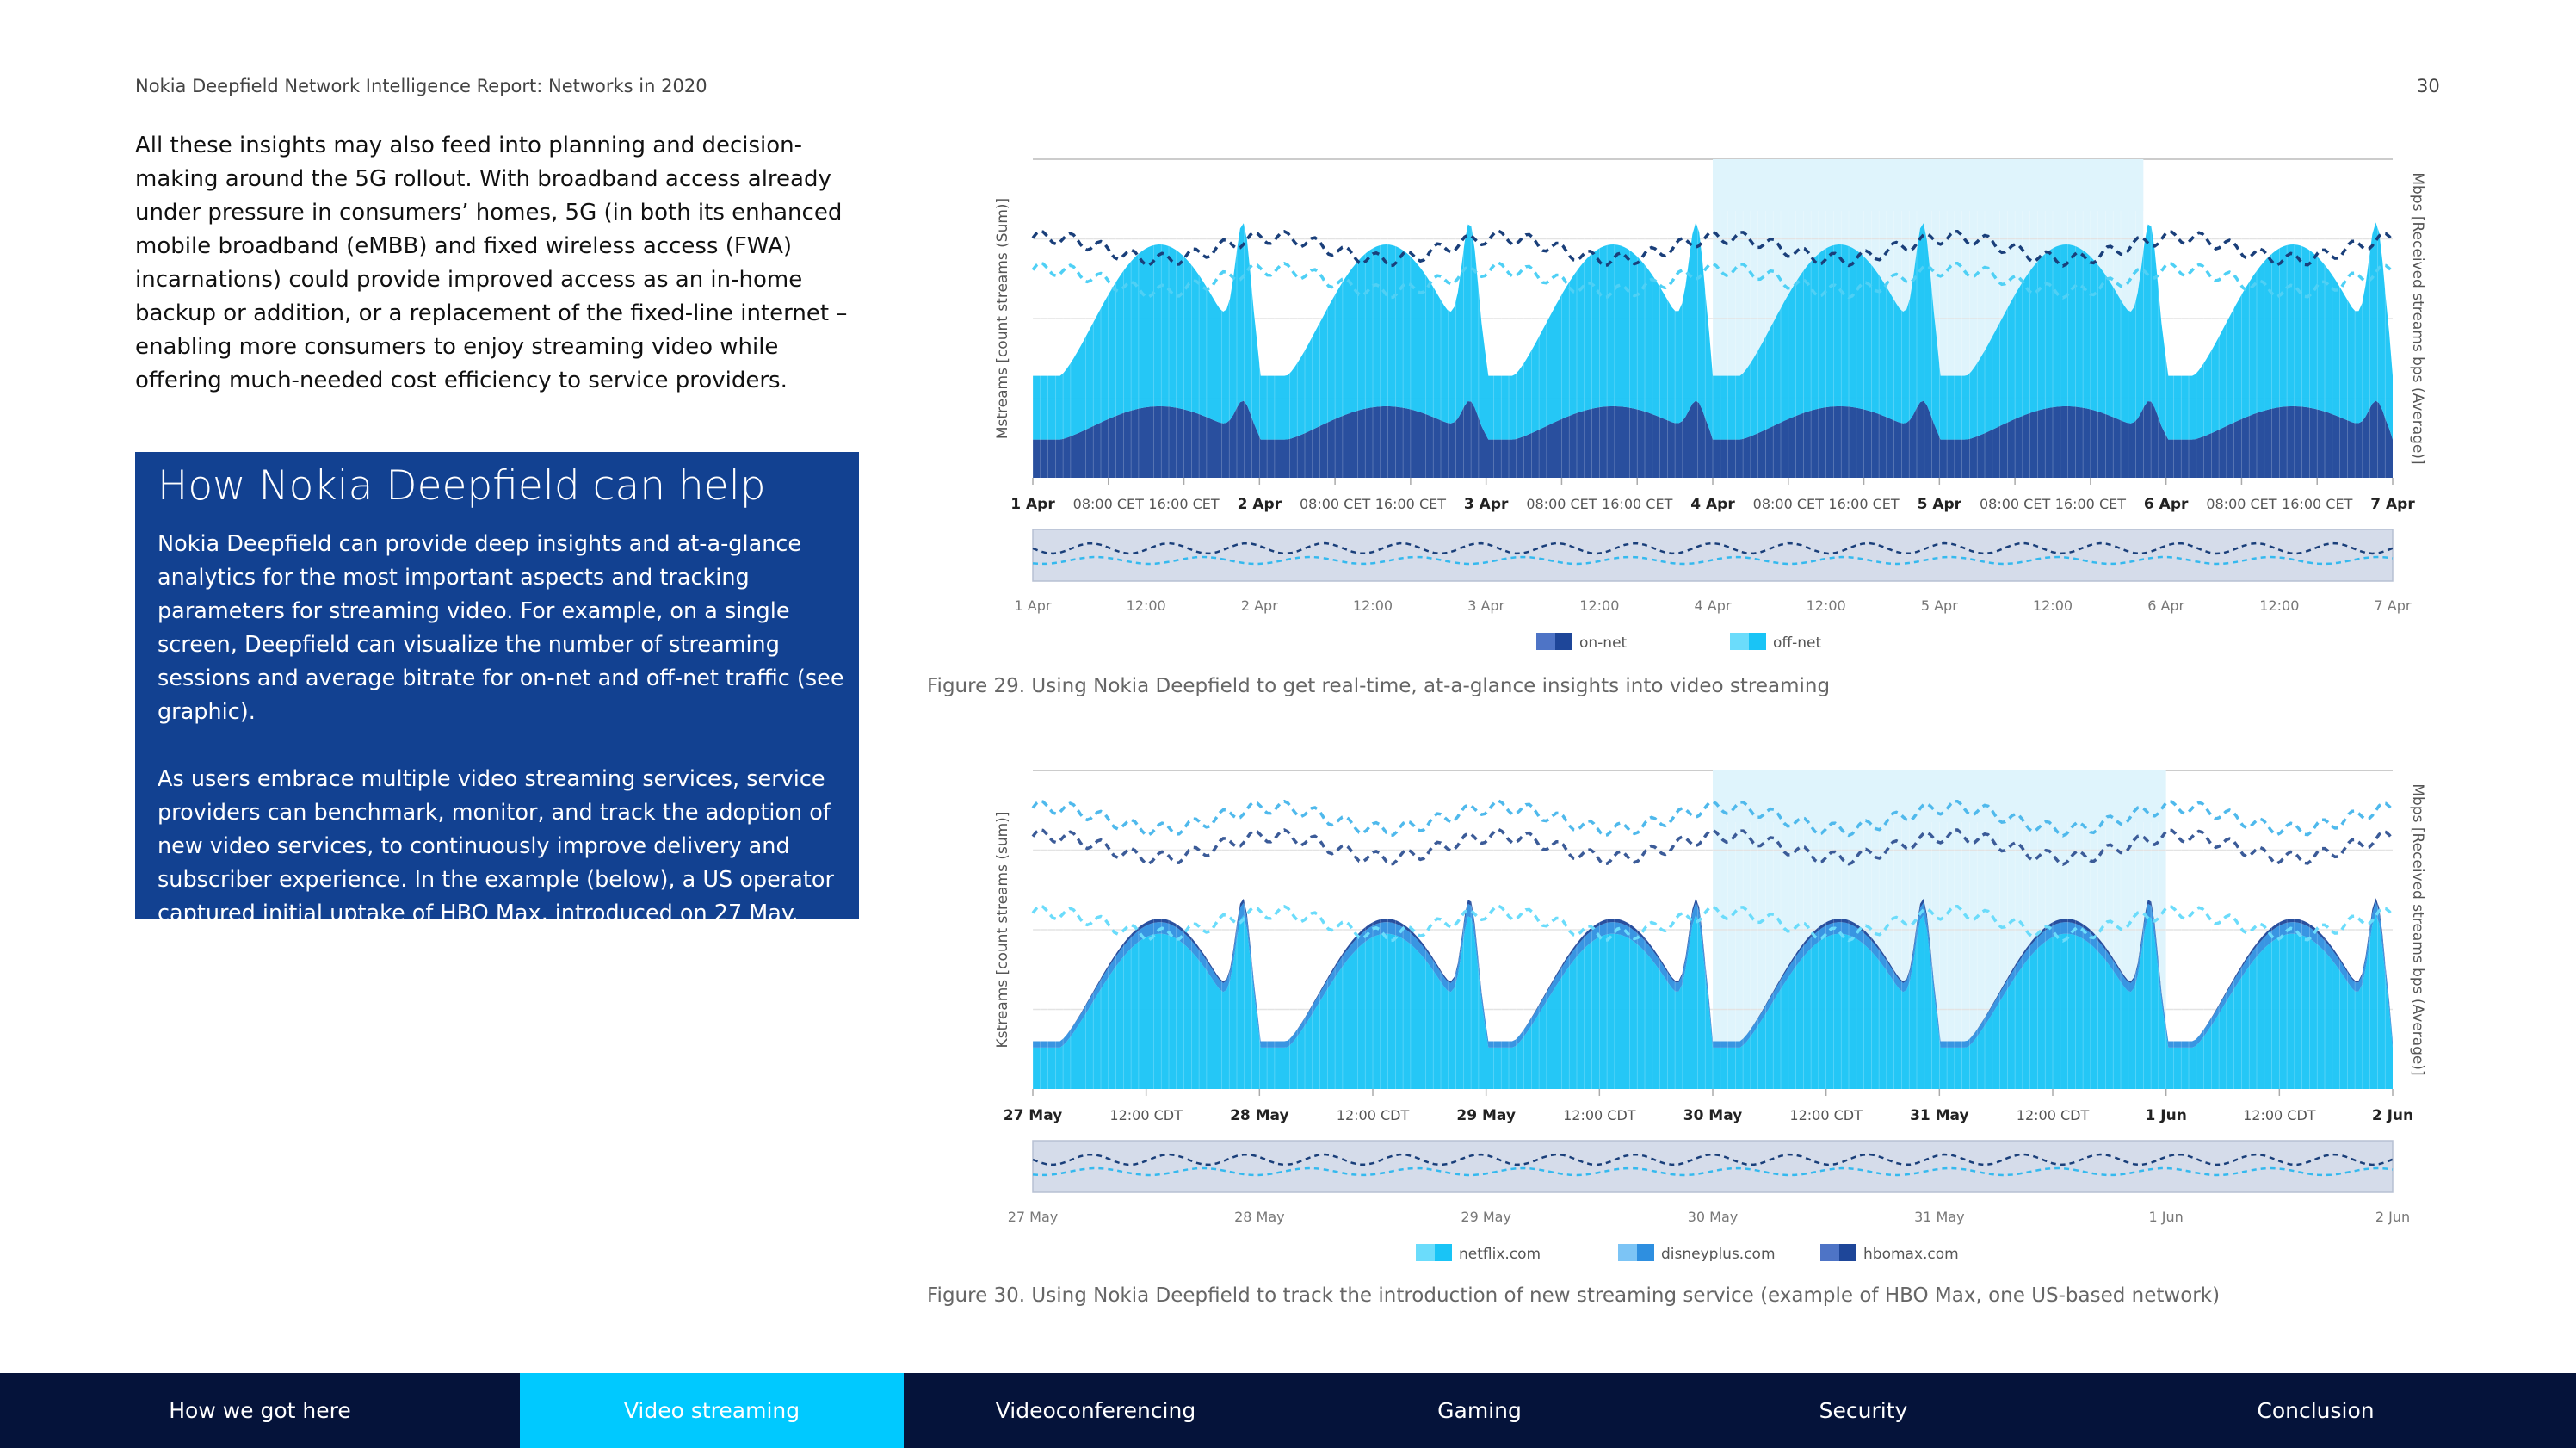  I want to click on nav-tab-gaming: Gaming, so click(1479, 1410).